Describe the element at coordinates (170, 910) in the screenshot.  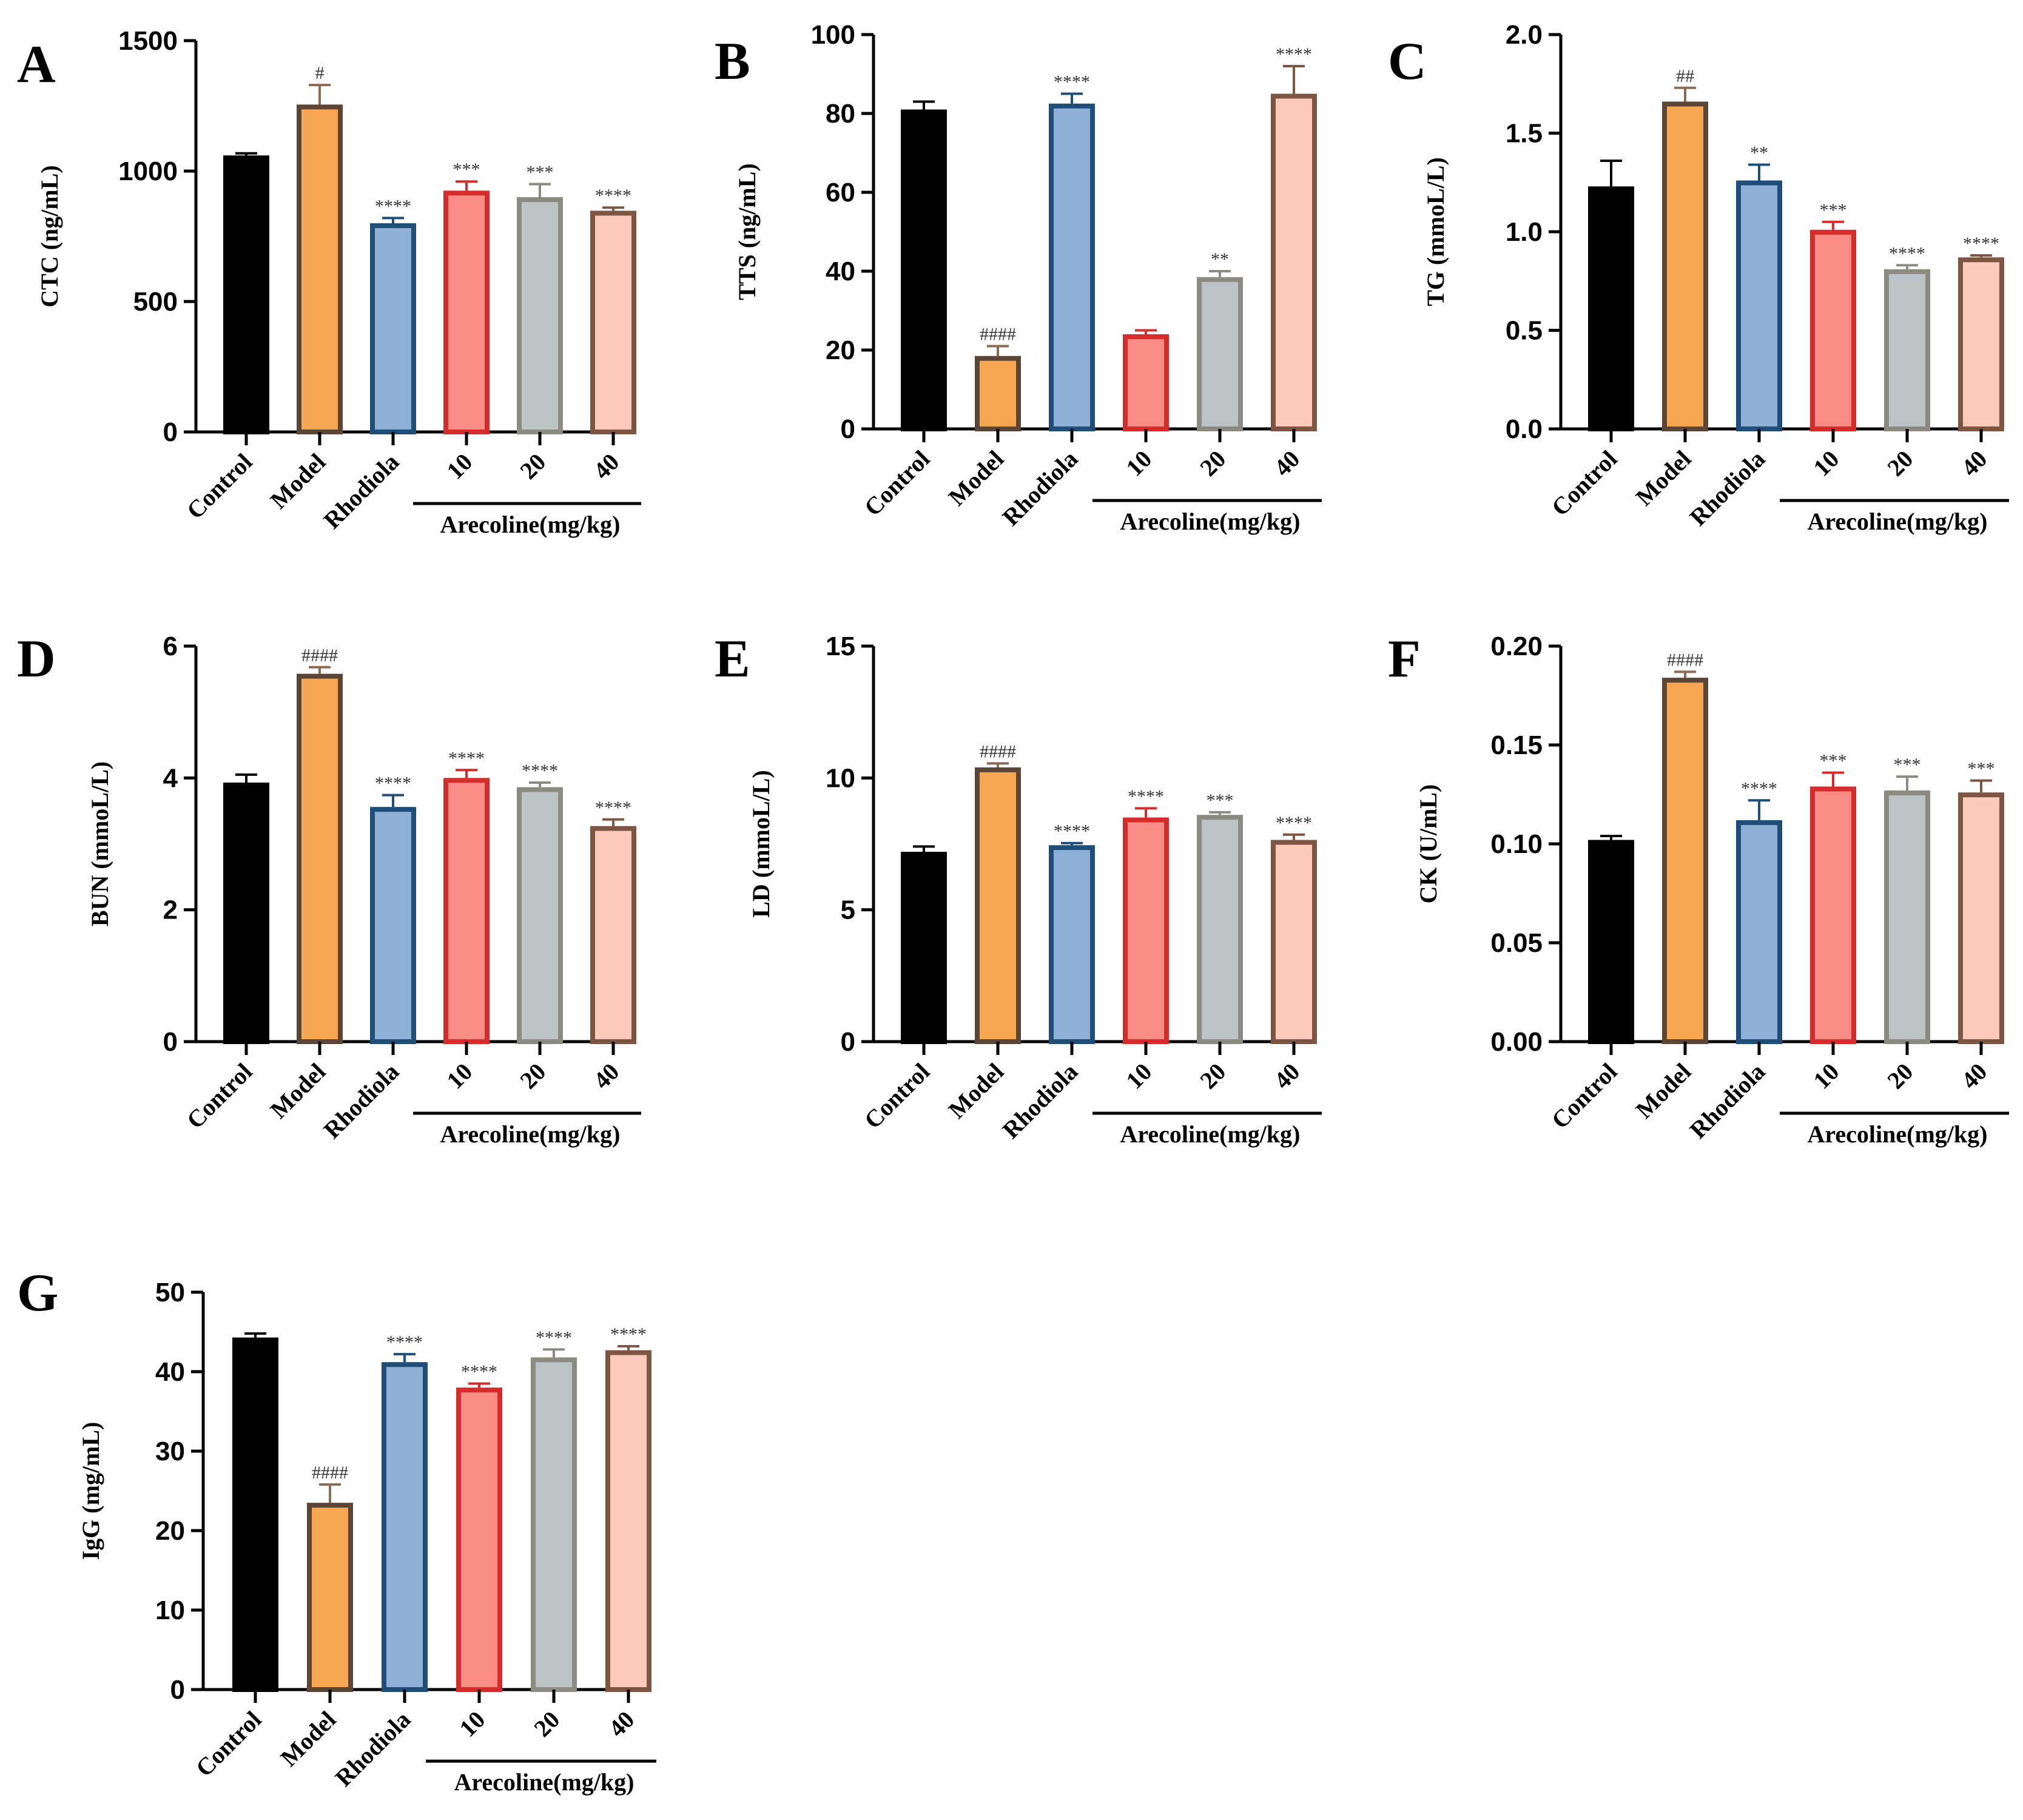
I see `y-tick-label: 2` at that location.